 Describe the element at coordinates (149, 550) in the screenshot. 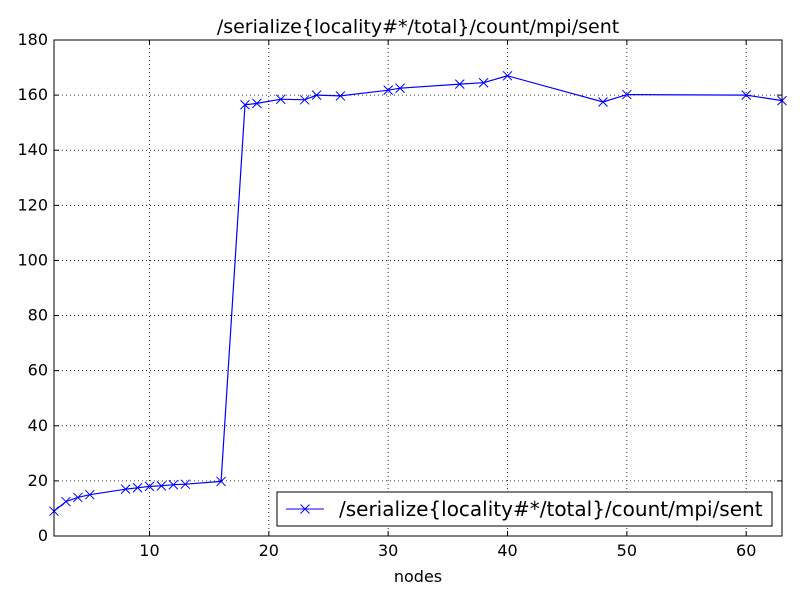

I see `x-tick-label: 10` at that location.